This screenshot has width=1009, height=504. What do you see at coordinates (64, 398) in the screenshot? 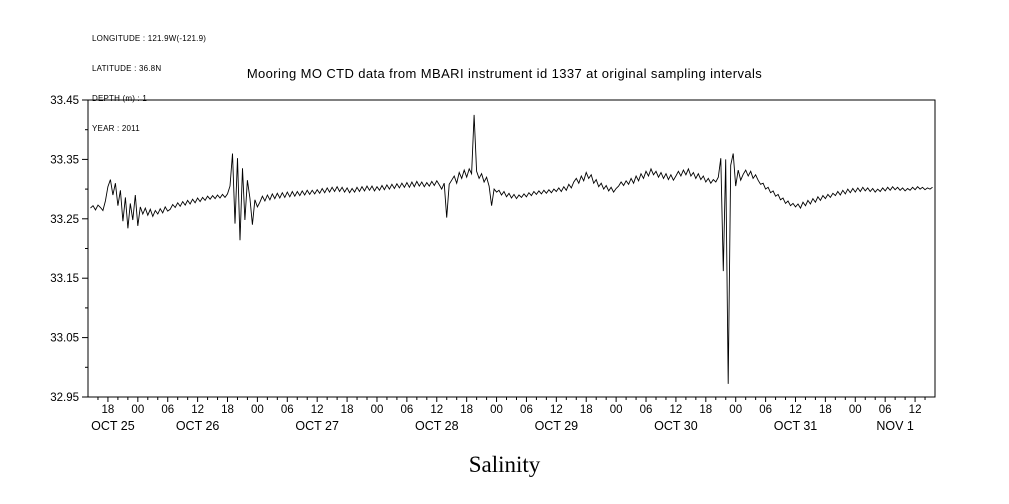
I see `svg-text: 32.95` at bounding box center [64, 398].